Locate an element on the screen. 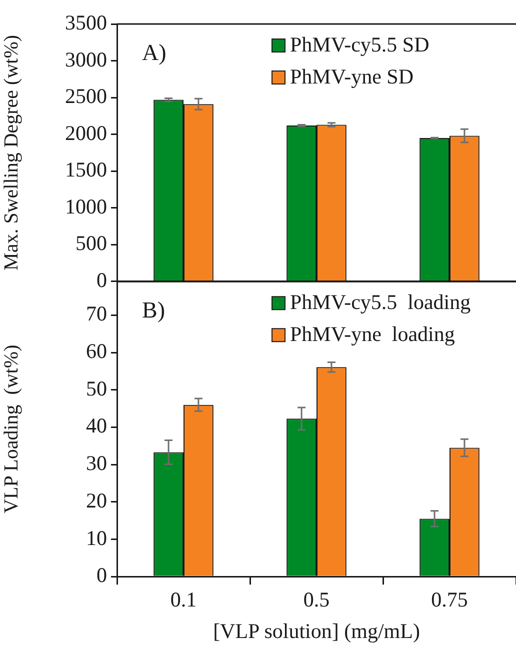  x-axis-title: [VLP solution] (mg/mL) is located at coordinates (316, 630).